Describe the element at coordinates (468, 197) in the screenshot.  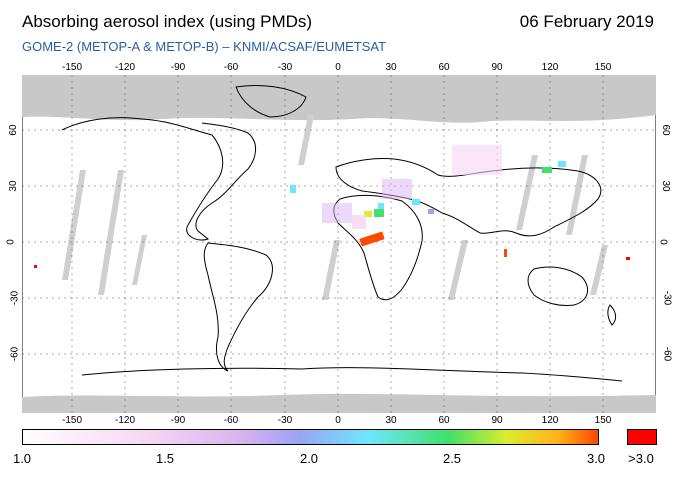
I see `eurasia-outline` at that location.